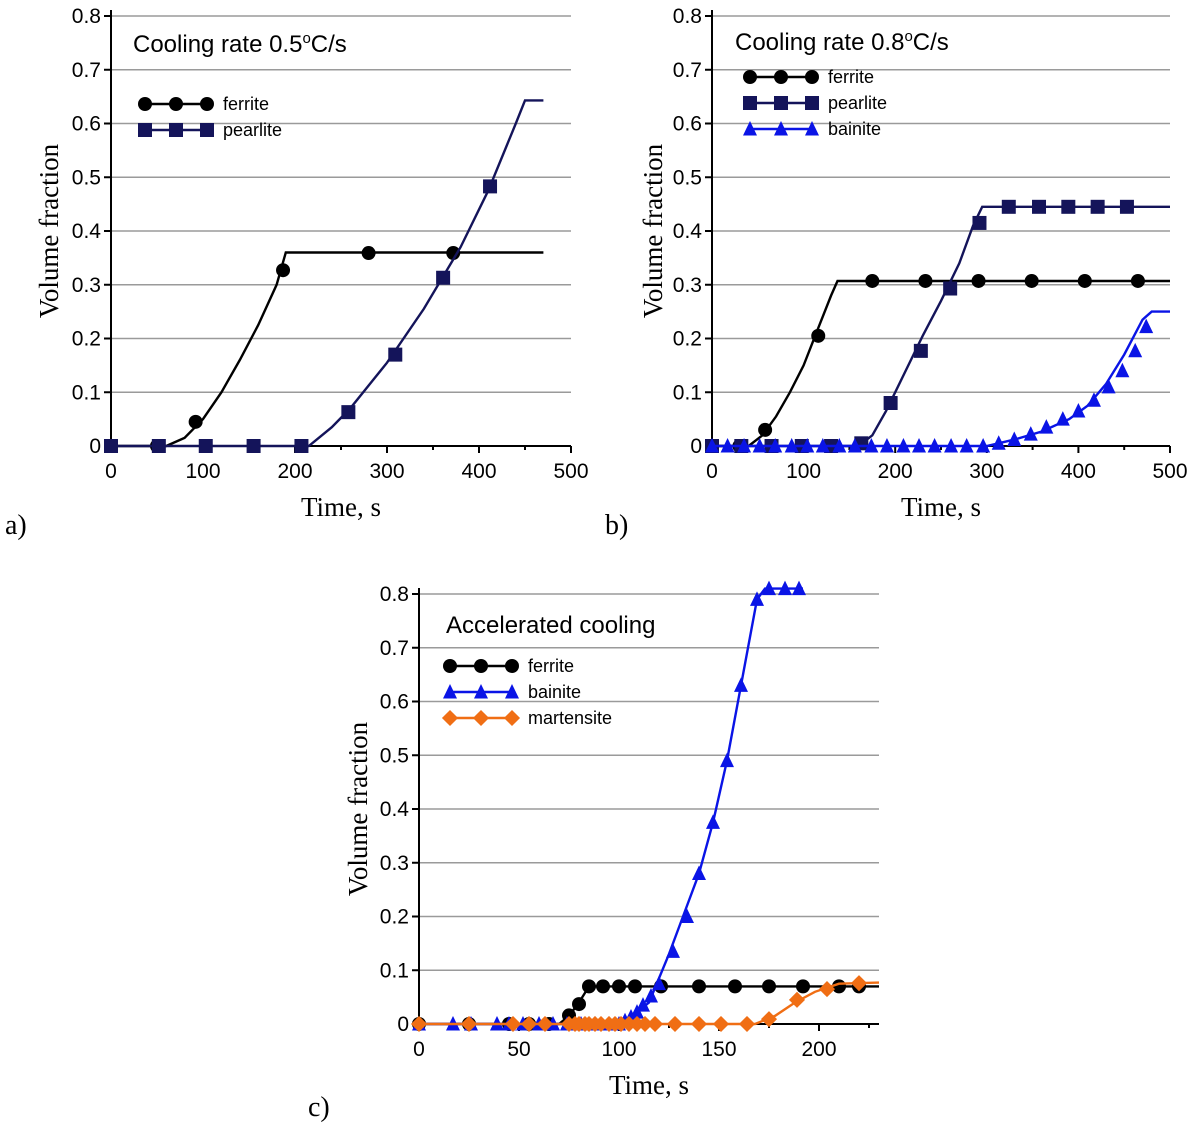 The image size is (1200, 1124). I want to click on y-tick-label: 0.6, so click(86, 124).